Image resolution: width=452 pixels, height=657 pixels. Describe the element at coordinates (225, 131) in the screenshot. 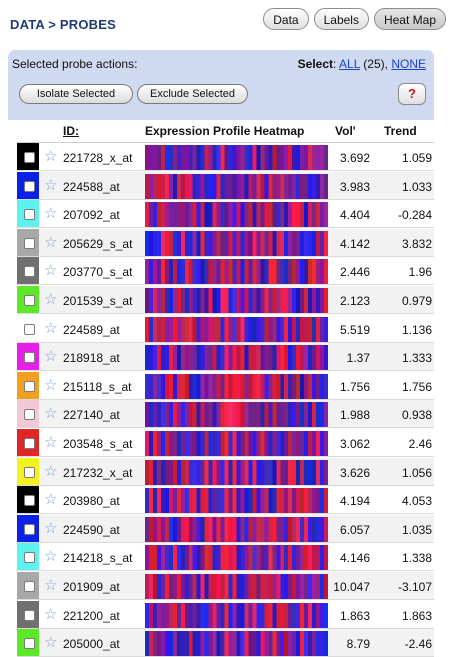

I see `table-header` at that location.